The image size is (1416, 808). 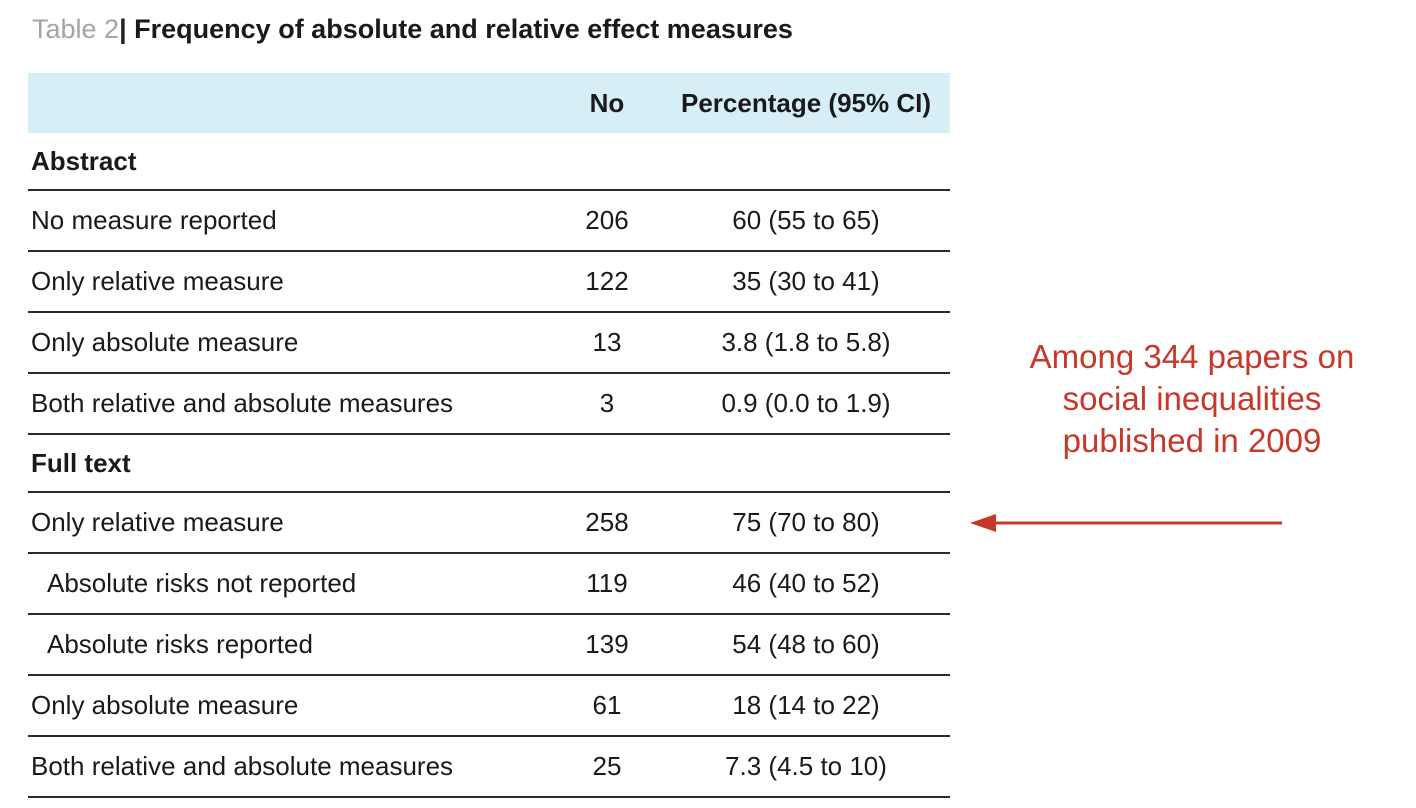 I want to click on section-row-full-text: Full text, so click(x=489, y=463).